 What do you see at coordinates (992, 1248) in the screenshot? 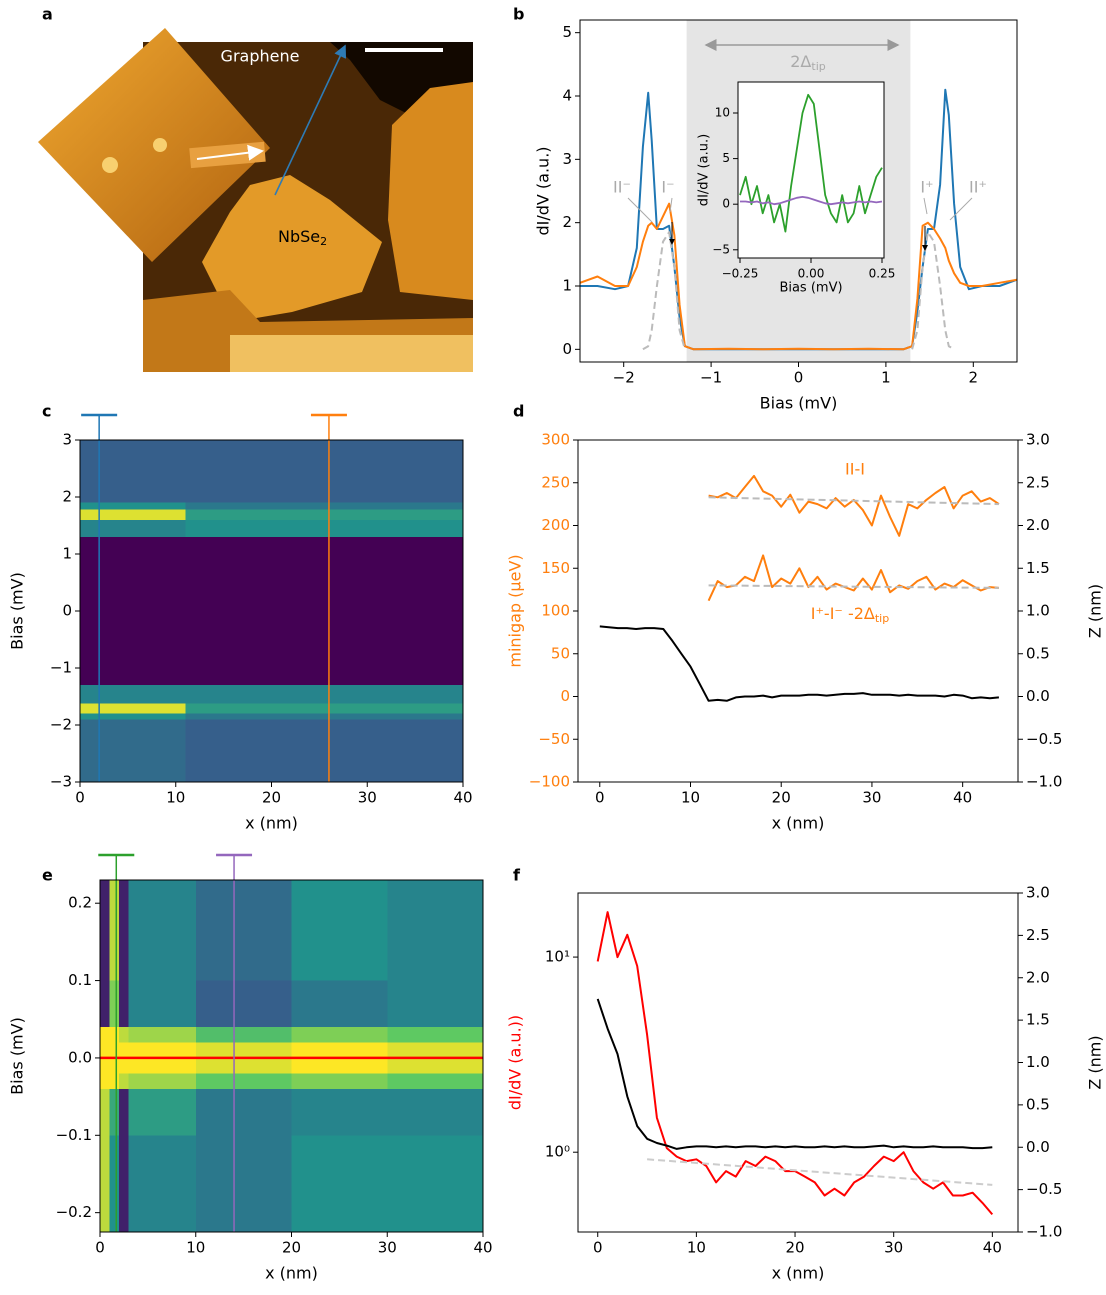
I see `x-tick-label: 40` at bounding box center [992, 1248].